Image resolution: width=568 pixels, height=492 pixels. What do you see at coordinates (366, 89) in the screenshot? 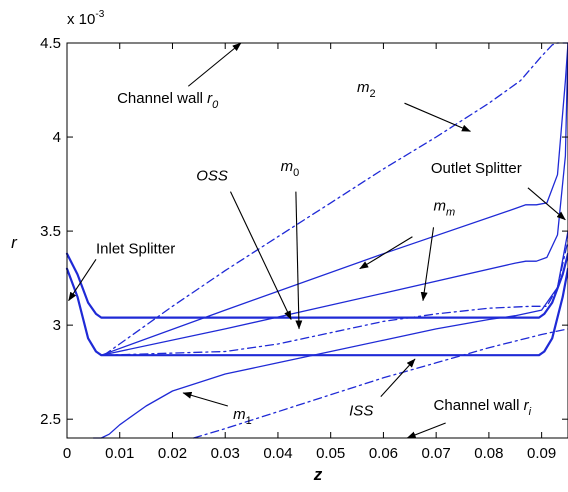
I see `annotation-label-m2-label: m2` at bounding box center [366, 89].